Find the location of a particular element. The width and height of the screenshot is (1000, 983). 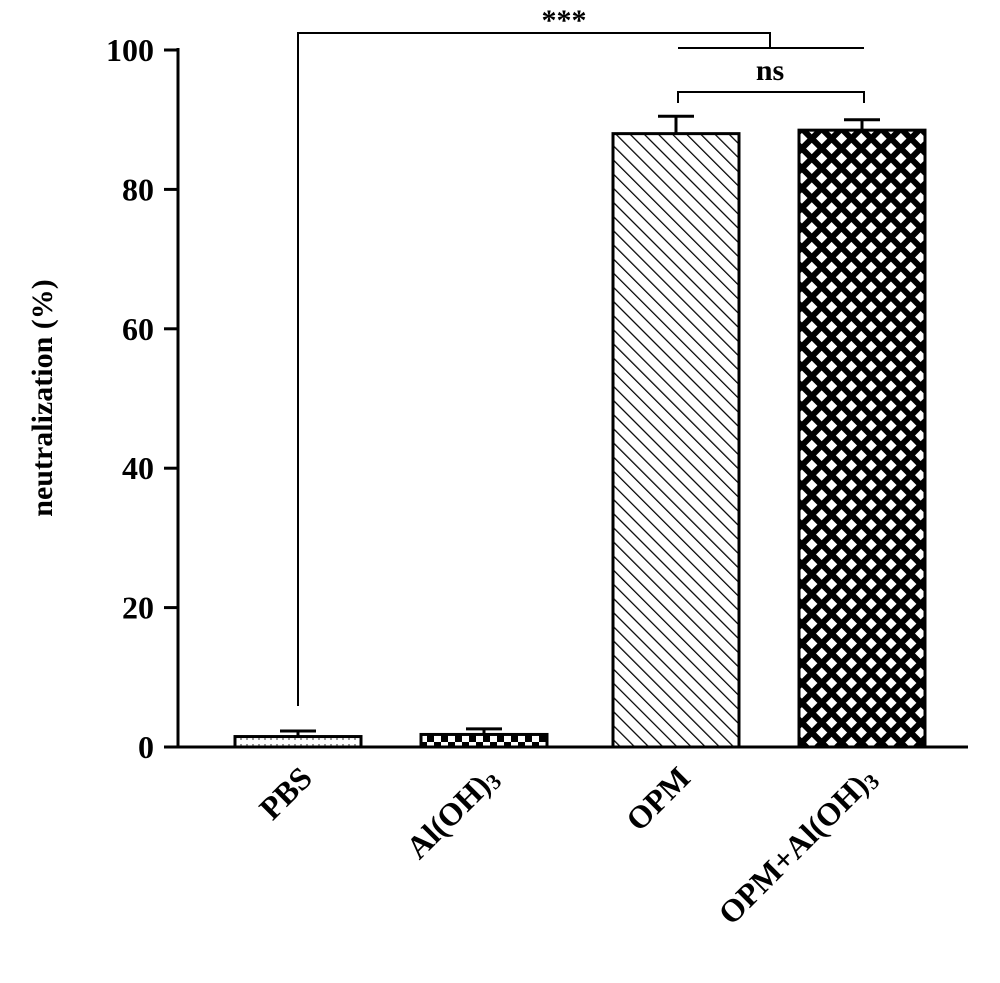

significance-label: *** is located at coordinates (564, 20).